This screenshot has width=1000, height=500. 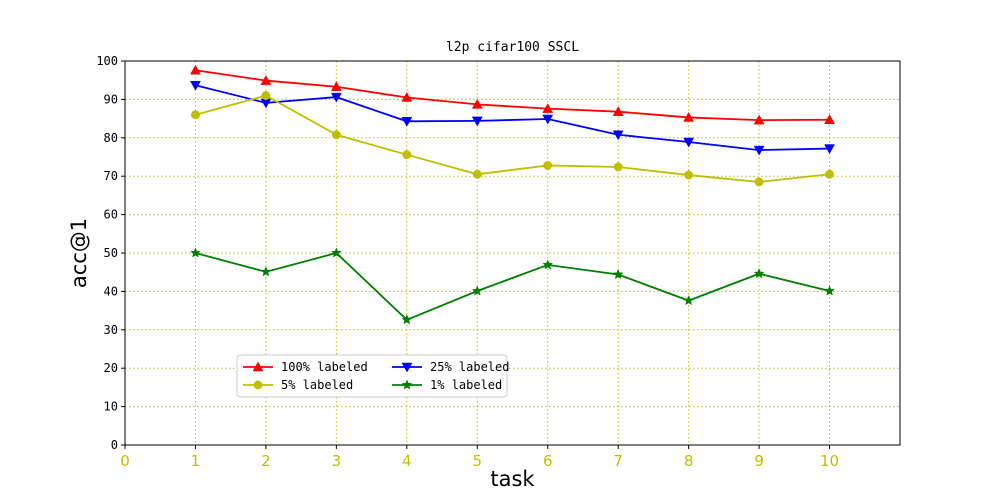 I want to click on x-tick-label: 8, so click(x=689, y=461).